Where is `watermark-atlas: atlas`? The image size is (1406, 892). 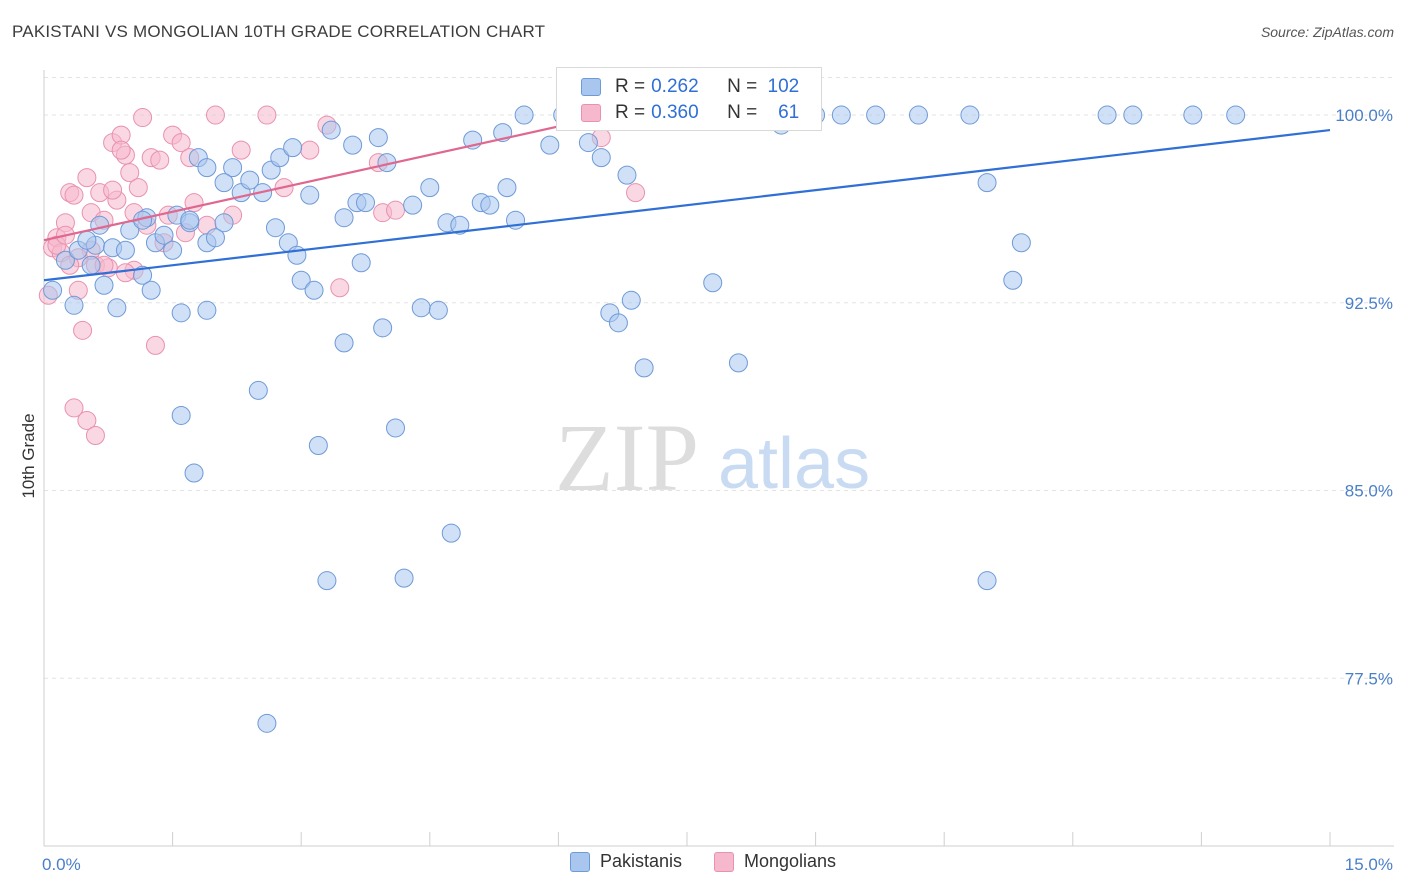 watermark-atlas: atlas is located at coordinates (794, 464).